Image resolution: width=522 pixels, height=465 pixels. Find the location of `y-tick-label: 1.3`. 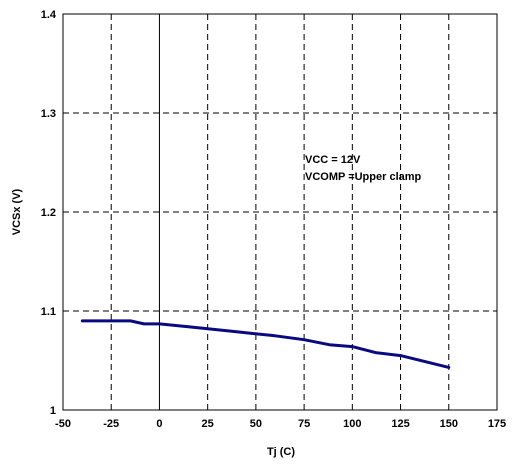

y-tick-label: 1.3 is located at coordinates (48, 114).